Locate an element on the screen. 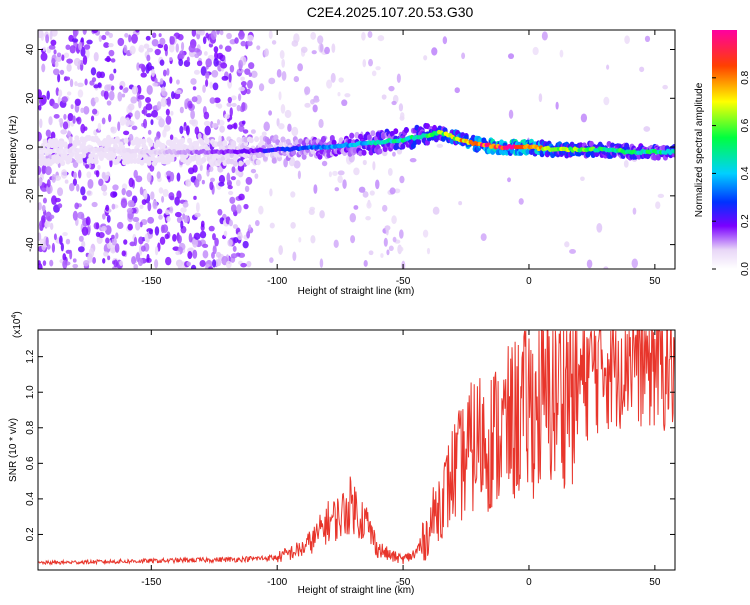  snr-y-tick-label: 0.4 is located at coordinates (30, 499).